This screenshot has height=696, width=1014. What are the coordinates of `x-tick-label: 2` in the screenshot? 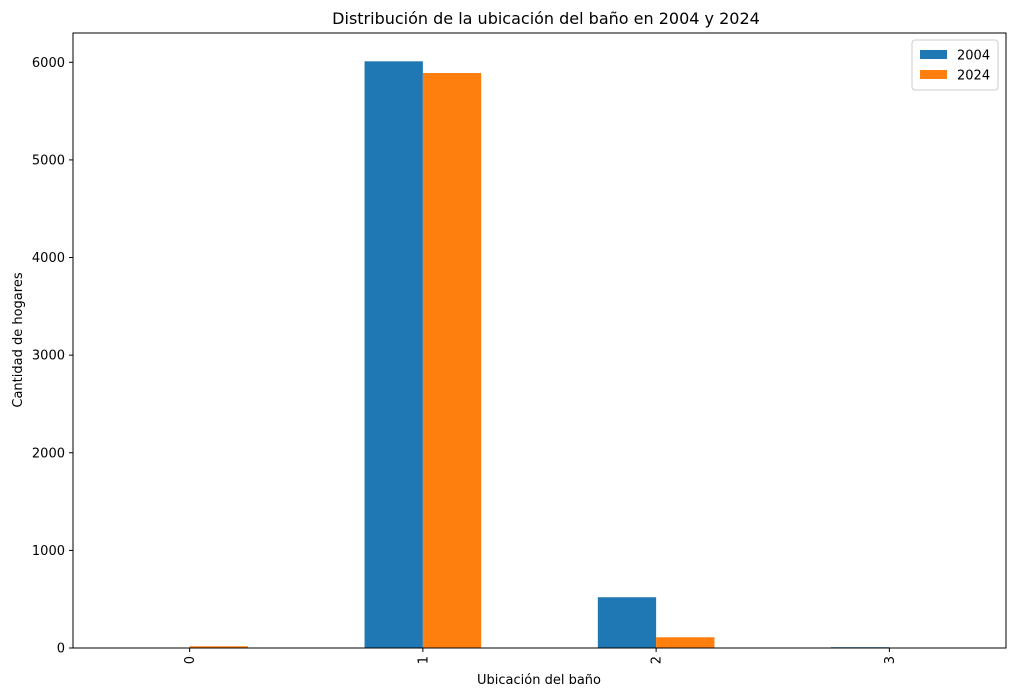 It's located at (657, 660).